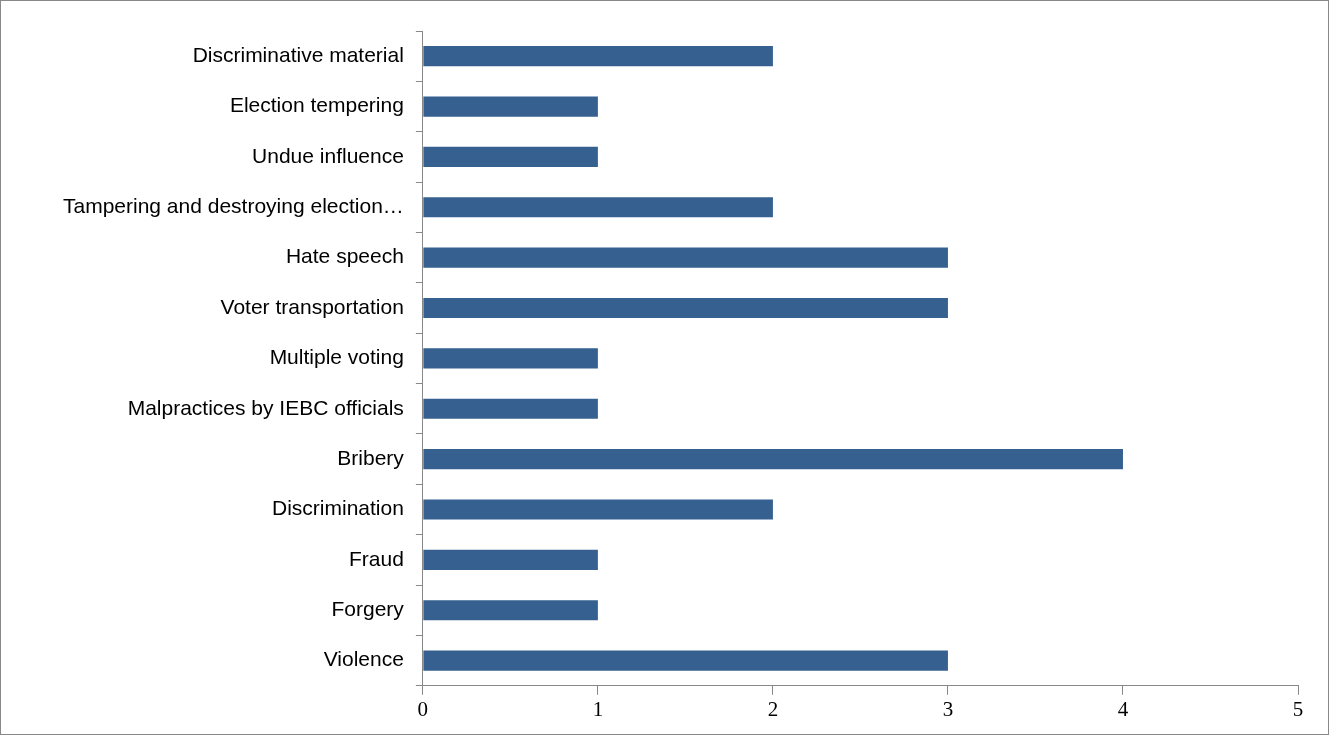 The width and height of the screenshot is (1329, 735). What do you see at coordinates (265, 407) in the screenshot?
I see `y-tick-label: Malpractices by IEBC officials` at bounding box center [265, 407].